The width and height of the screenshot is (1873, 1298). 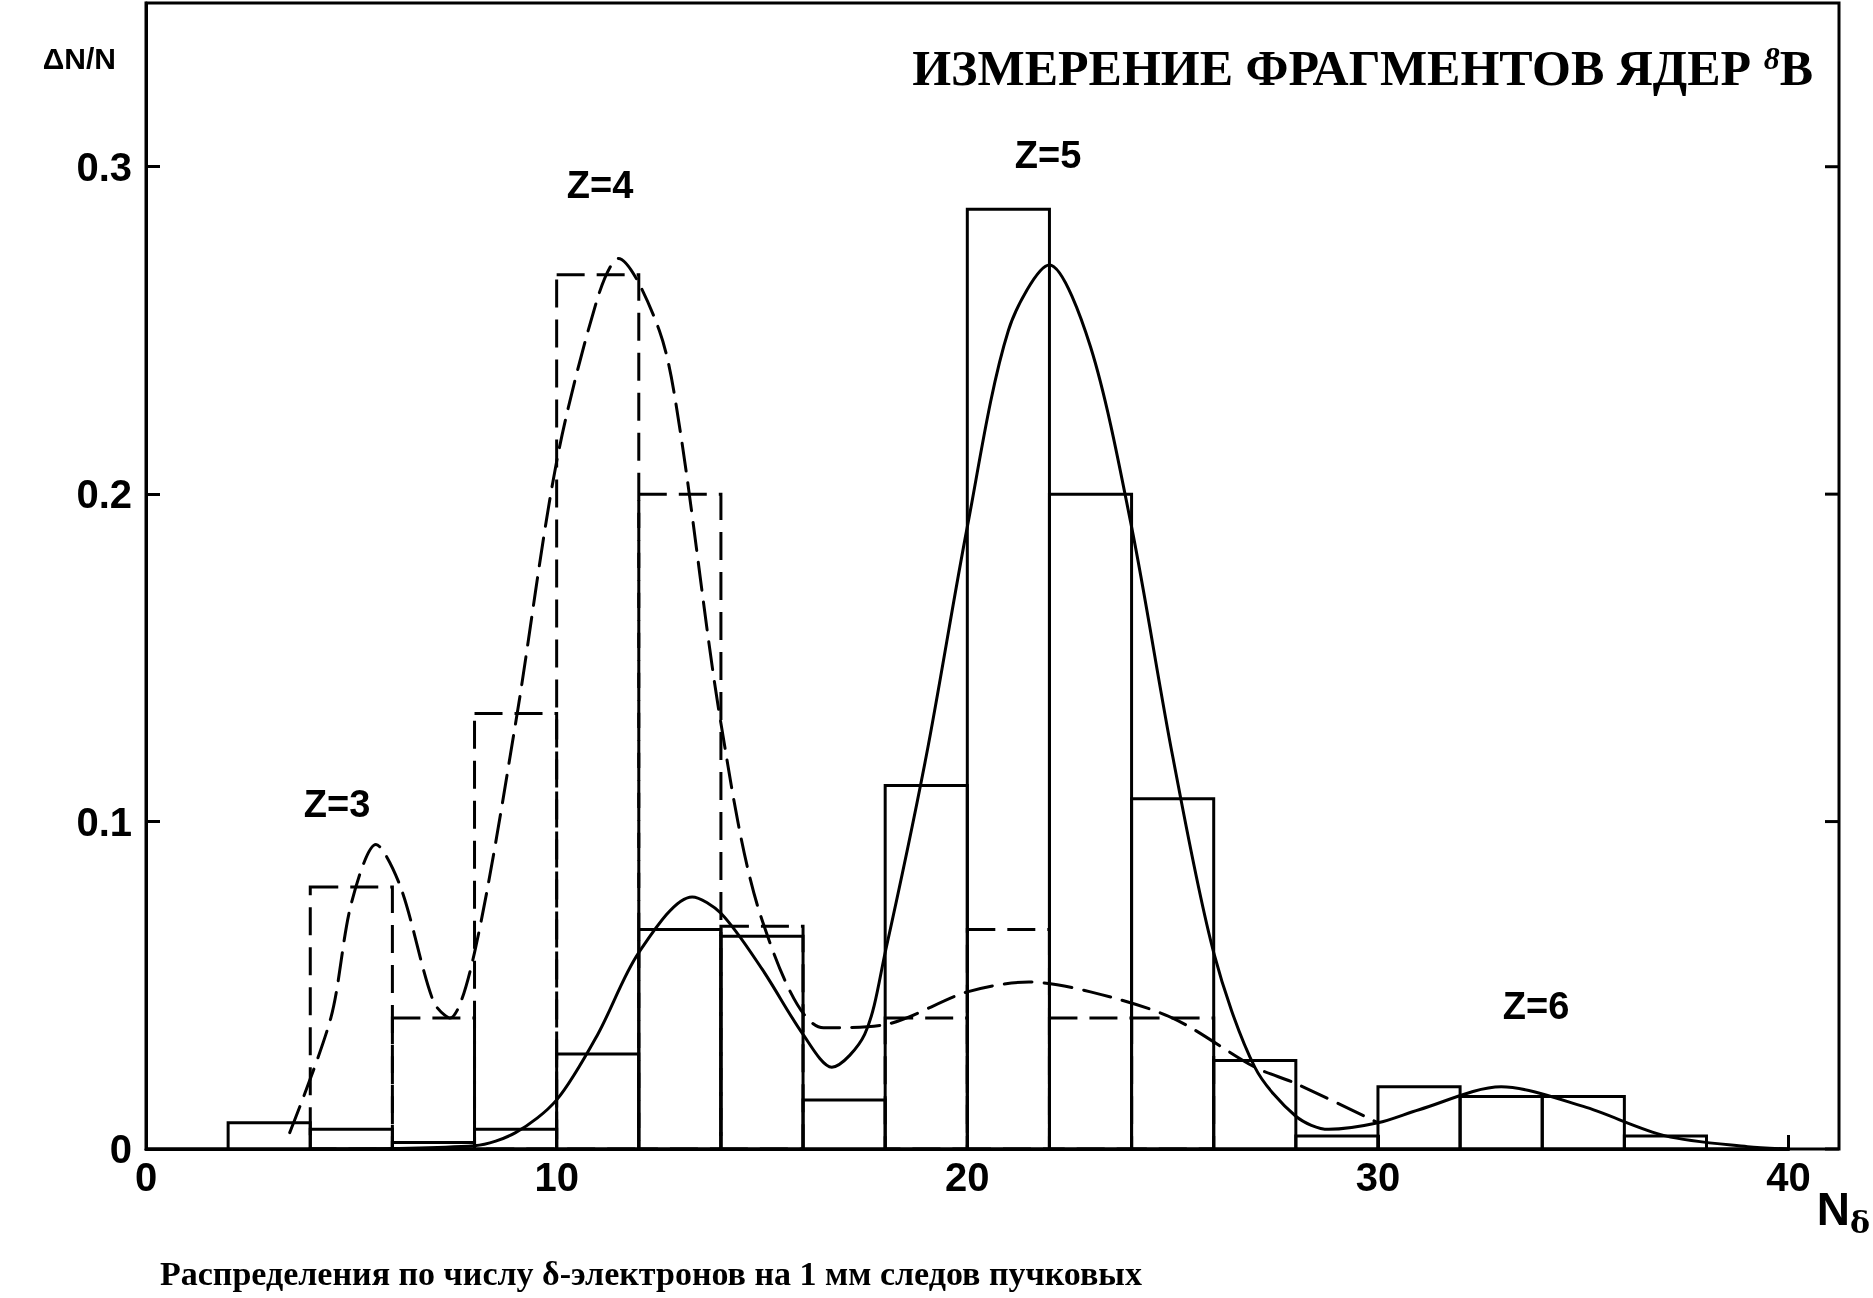 What do you see at coordinates (79, 58) in the screenshot?
I see `y-axis-title: ΔN/N` at bounding box center [79, 58].